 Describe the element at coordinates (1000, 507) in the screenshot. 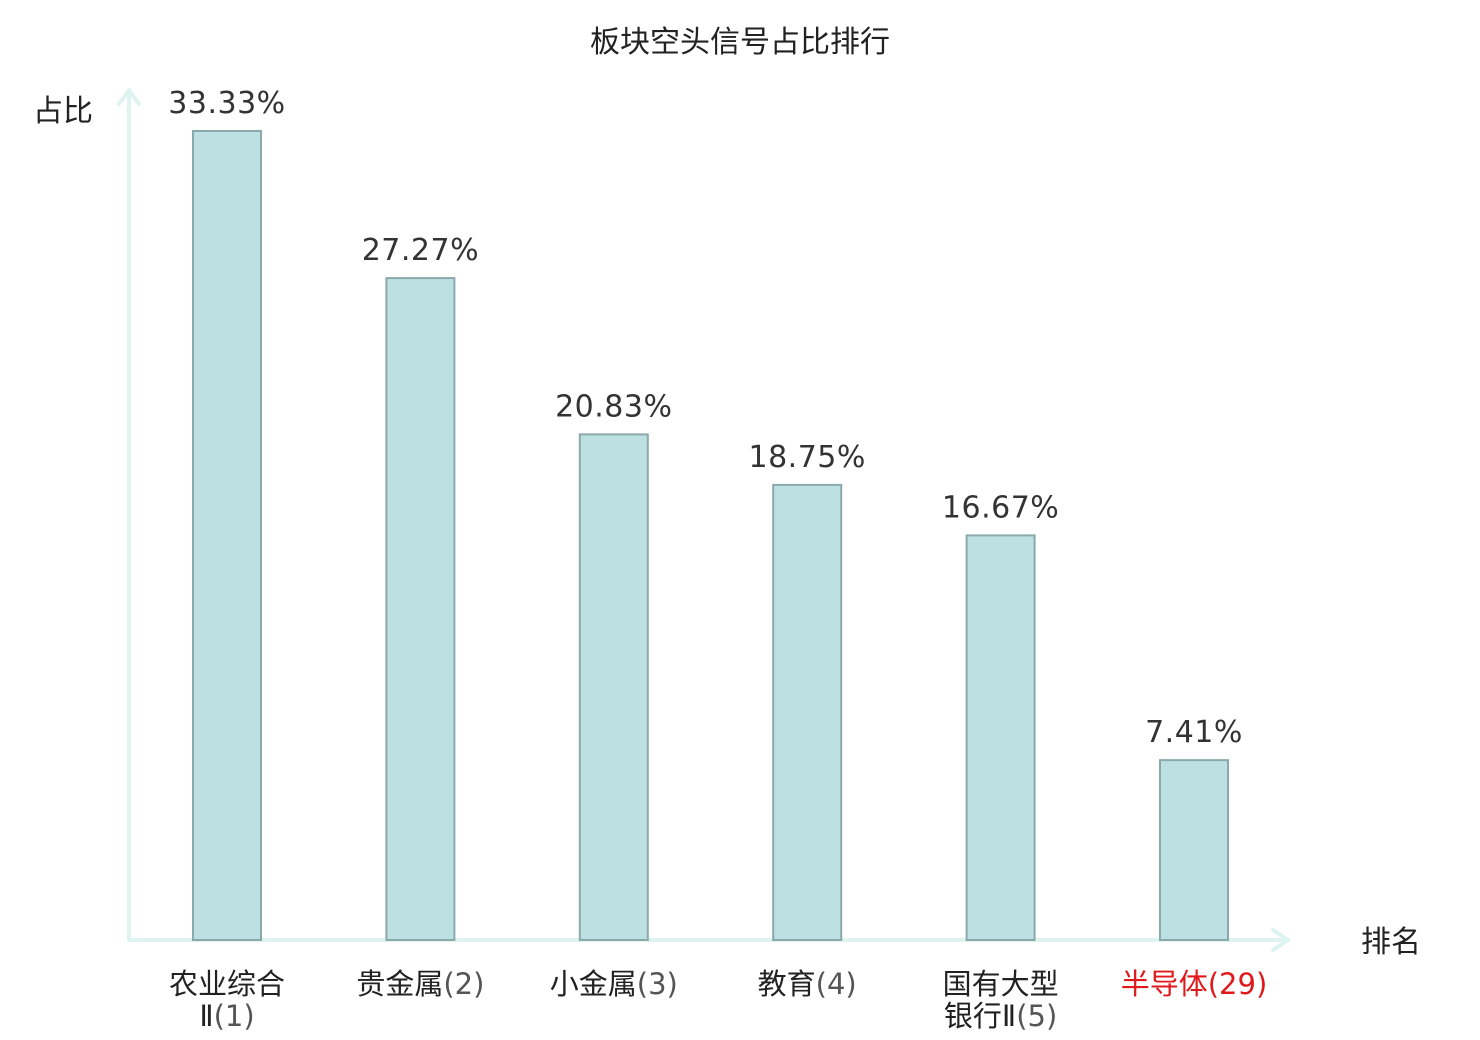

I see `bar-value-label: 16.67%` at that location.